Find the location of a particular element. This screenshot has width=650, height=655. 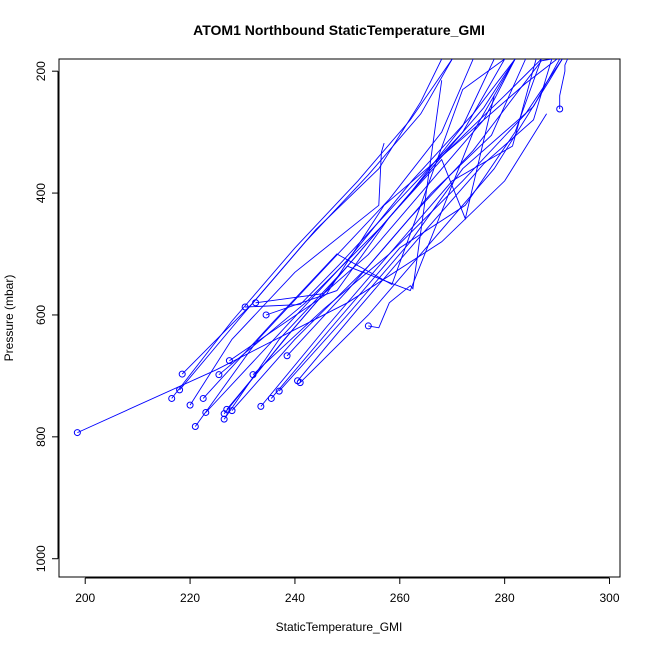

x-tick-label: 200 is located at coordinates (85, 598).